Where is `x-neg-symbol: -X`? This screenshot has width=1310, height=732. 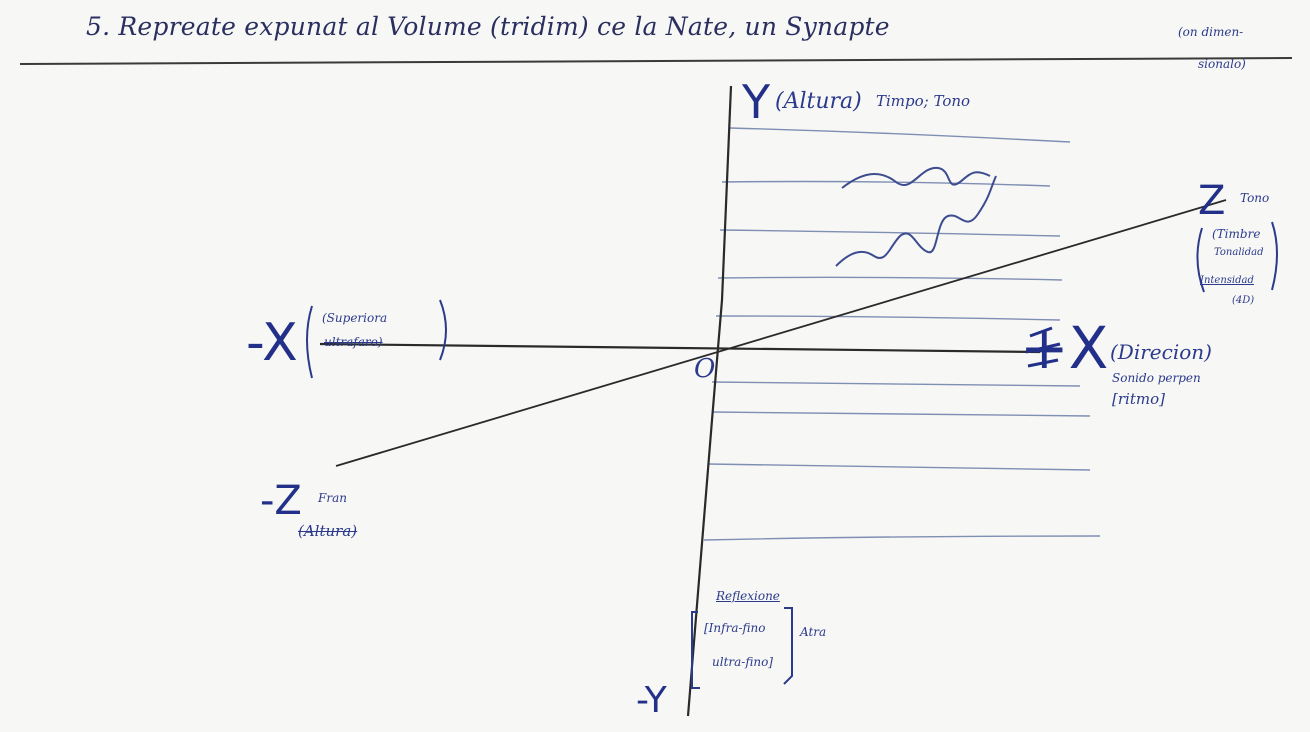
x-neg-symbol: -X is located at coordinates (272, 343).